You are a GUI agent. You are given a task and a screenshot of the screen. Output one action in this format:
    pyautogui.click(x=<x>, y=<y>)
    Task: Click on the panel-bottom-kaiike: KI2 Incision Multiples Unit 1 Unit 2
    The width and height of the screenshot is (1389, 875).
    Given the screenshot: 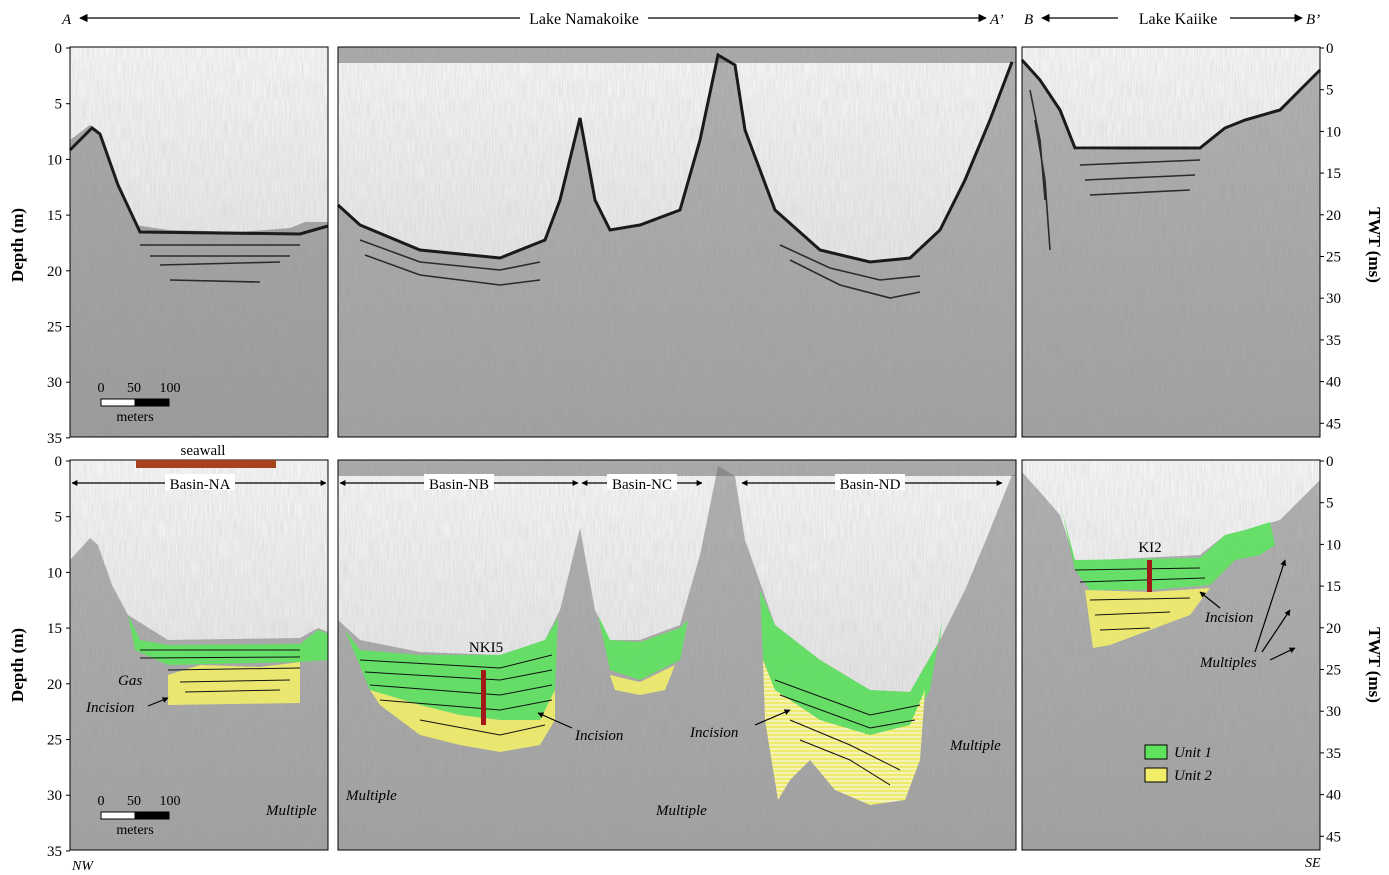 What is the action you would take?
    pyautogui.click(x=1171, y=655)
    